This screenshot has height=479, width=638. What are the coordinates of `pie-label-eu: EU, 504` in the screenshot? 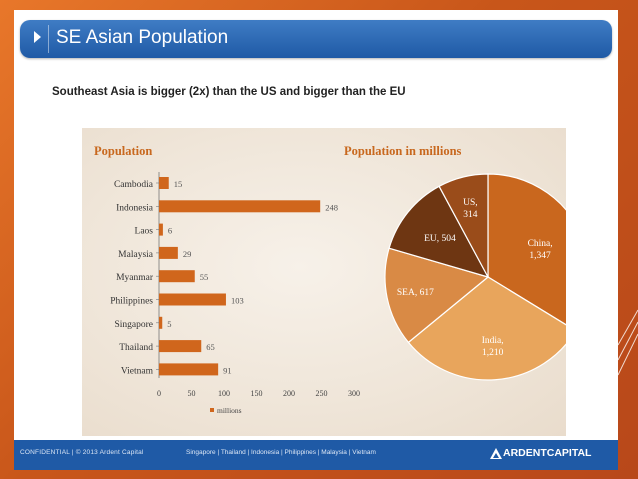 It's located at (440, 239).